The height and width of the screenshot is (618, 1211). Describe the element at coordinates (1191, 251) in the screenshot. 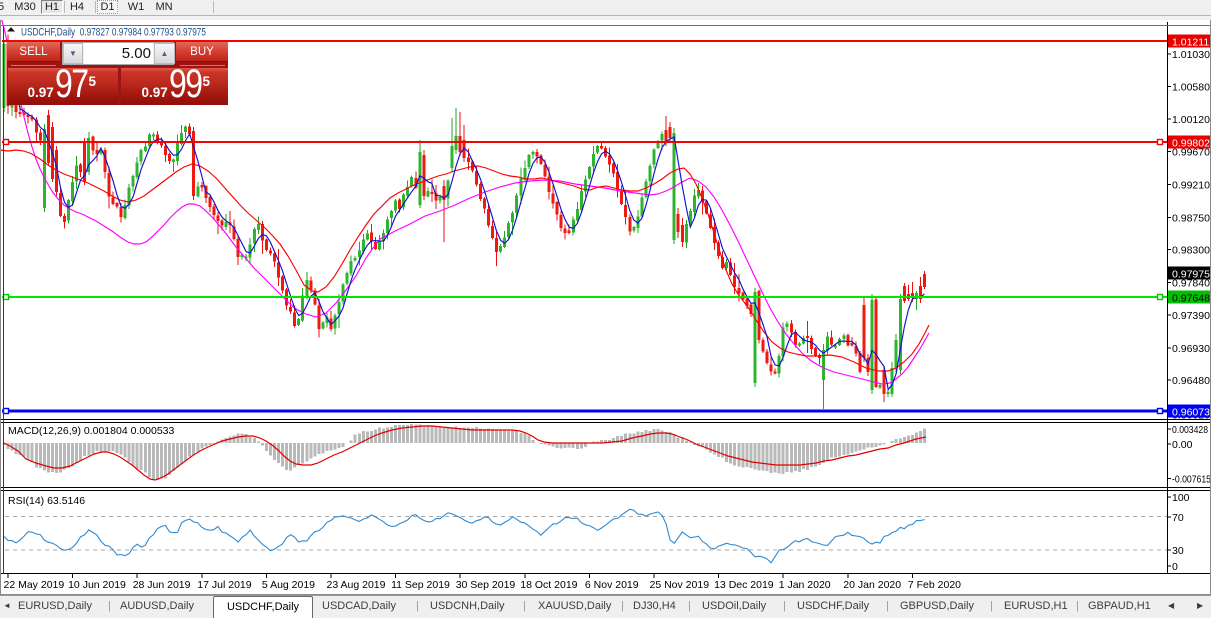

I see `svg-text: 0.98300` at that location.